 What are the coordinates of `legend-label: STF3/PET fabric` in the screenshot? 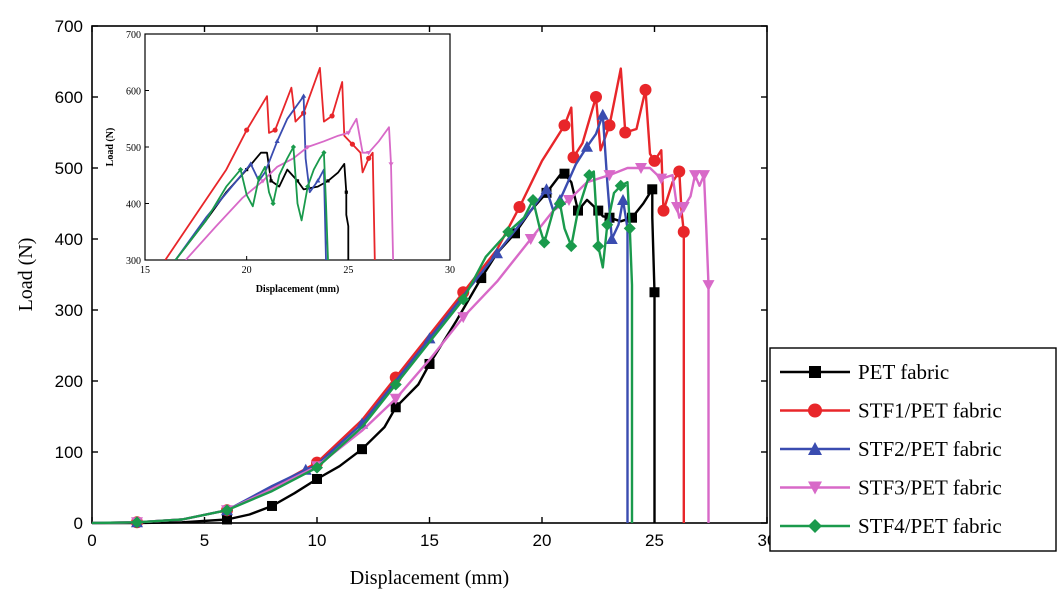 It's located at (930, 488).